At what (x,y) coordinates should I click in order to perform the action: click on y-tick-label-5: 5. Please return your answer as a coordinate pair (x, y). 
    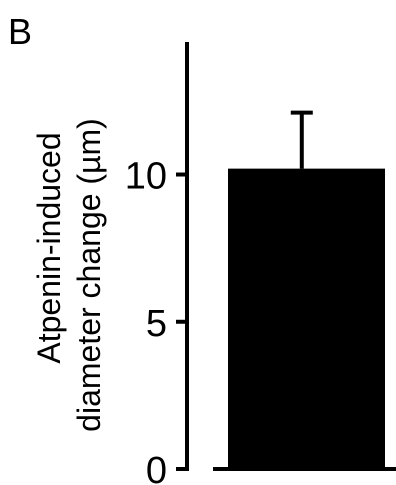
    Looking at the image, I should click on (156, 324).